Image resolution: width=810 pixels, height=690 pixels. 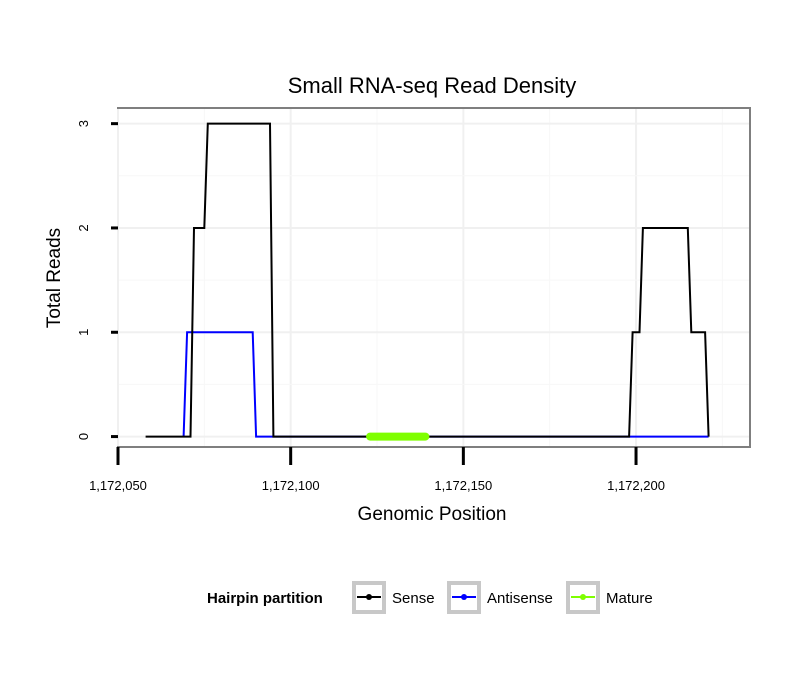 I want to click on legend-label-sense: Sense, so click(x=413, y=598).